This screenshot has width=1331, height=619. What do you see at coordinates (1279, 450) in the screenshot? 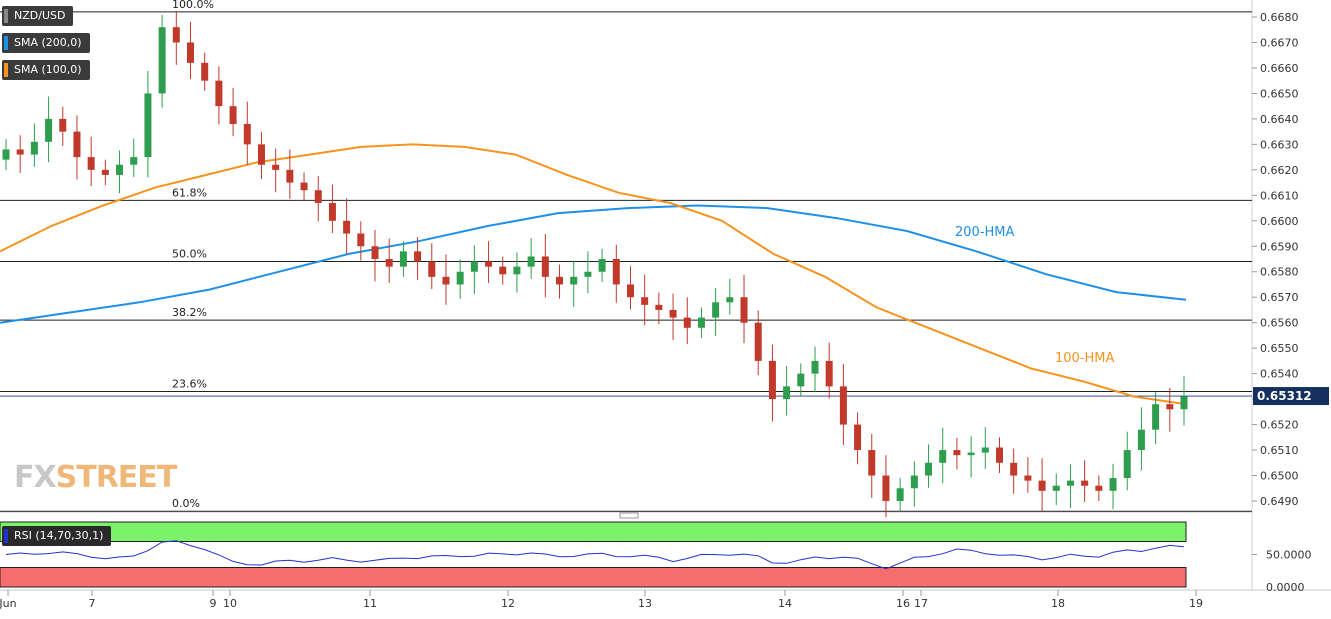
I see `price-tick-label: 0.6510` at bounding box center [1279, 450].